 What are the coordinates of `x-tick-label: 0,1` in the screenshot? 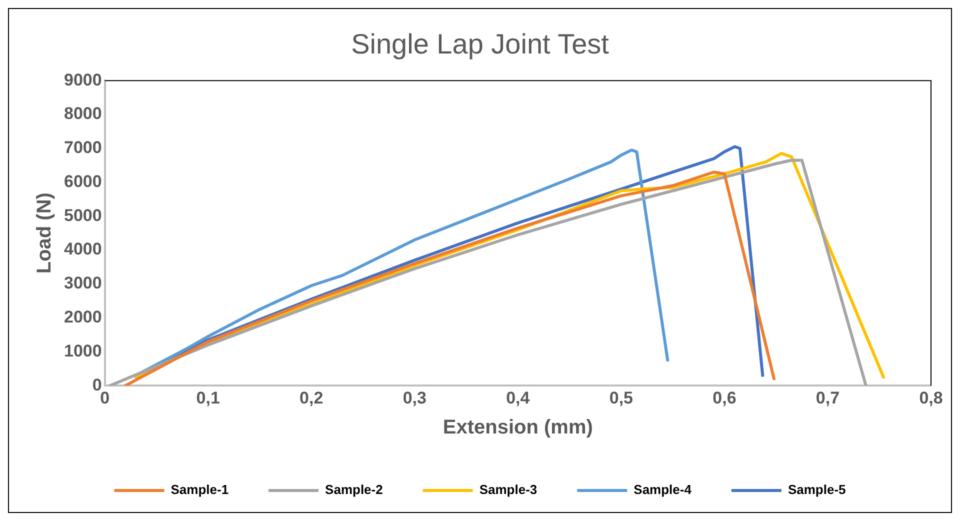 It's located at (208, 398).